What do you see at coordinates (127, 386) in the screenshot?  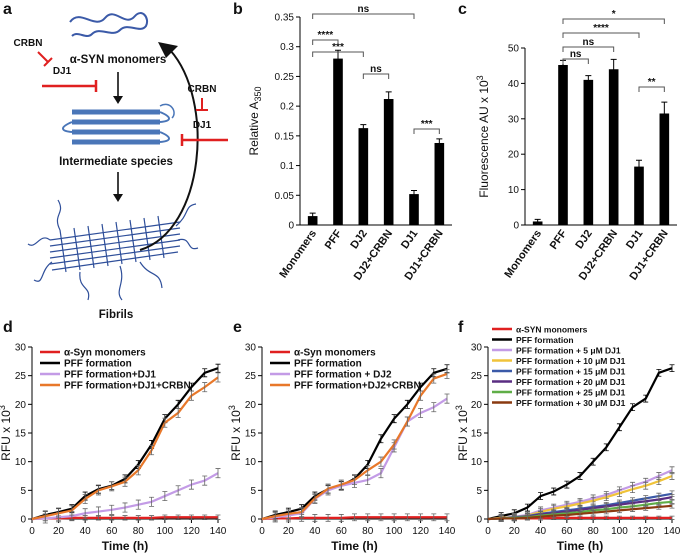 I see `legend-entry: PFF formation+DJ1+CRBN` at bounding box center [127, 386].